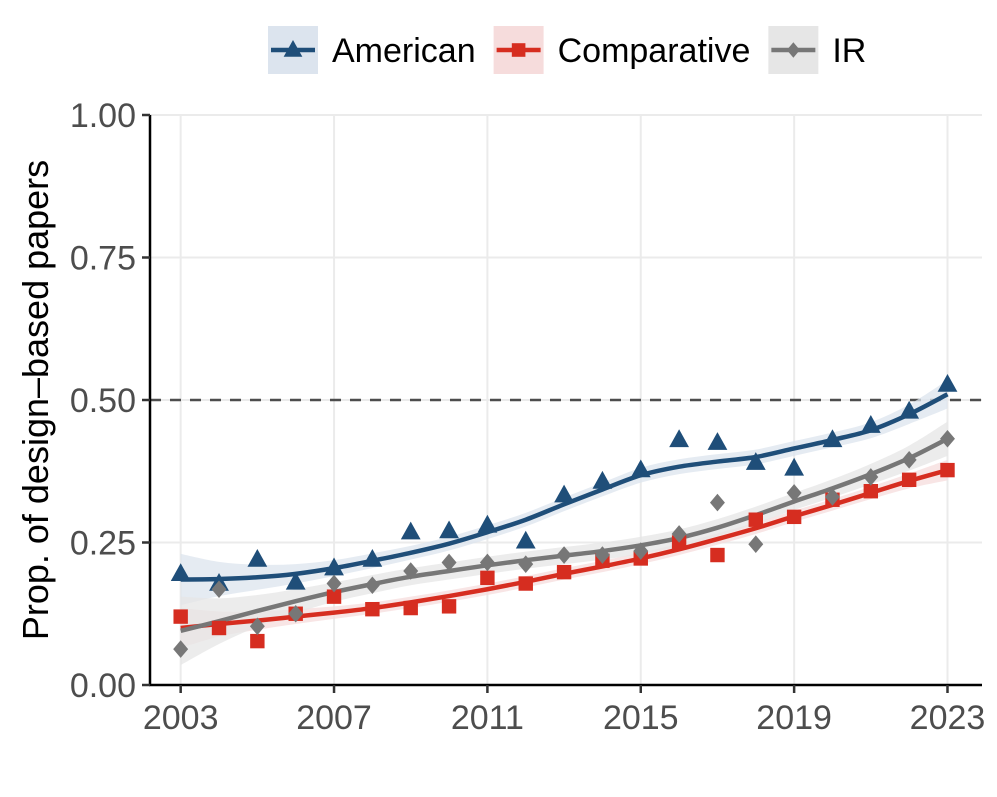 This screenshot has height=797, width=997. What do you see at coordinates (794, 466) in the screenshot?
I see `point-american-2019` at bounding box center [794, 466].